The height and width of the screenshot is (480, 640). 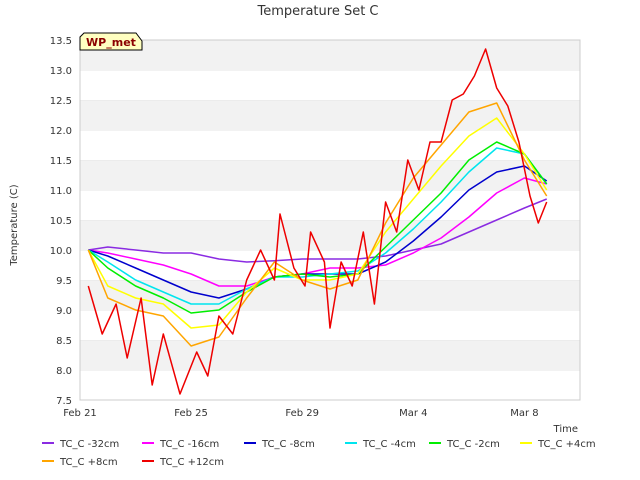 I want to click on legend-label: TC_C -8cm, so click(x=288, y=444).